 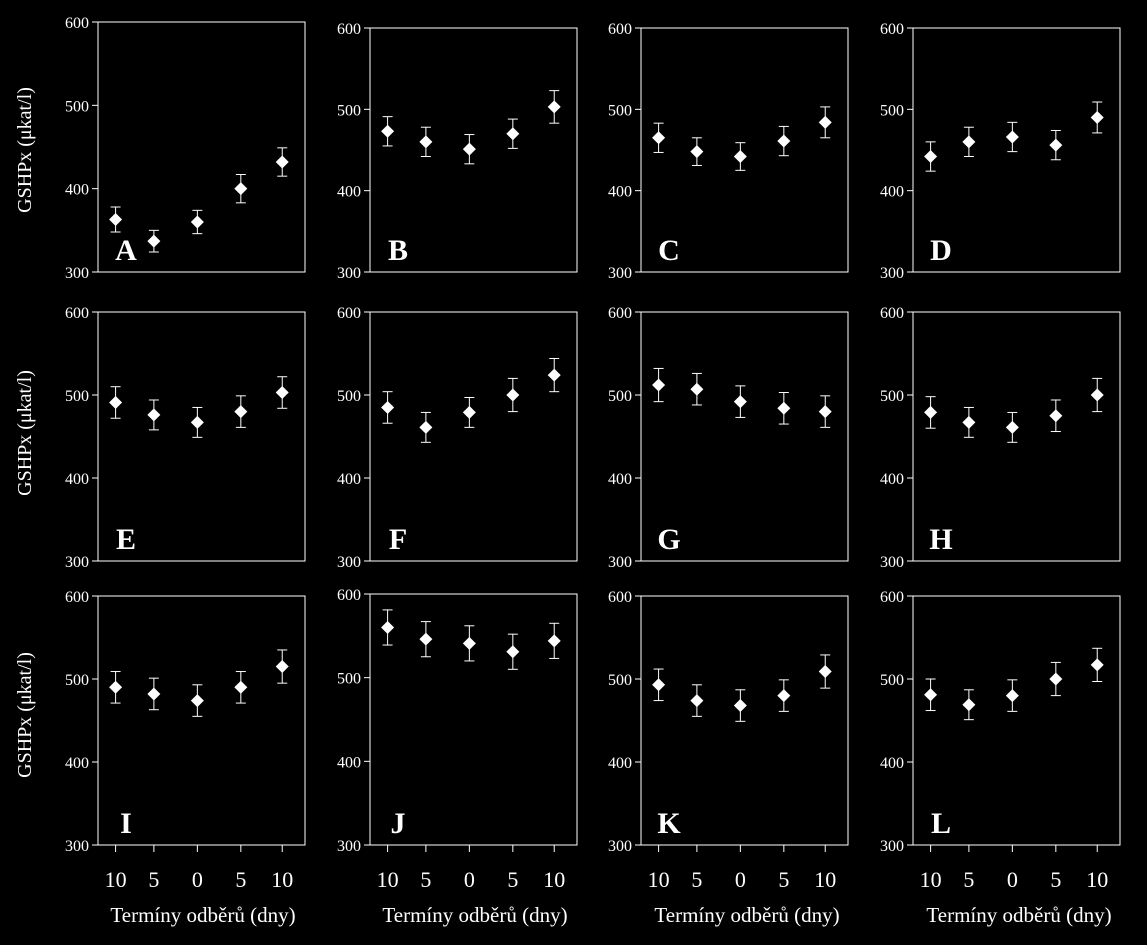 I want to click on panel-l-y-tick-label: 300, so click(x=892, y=846).